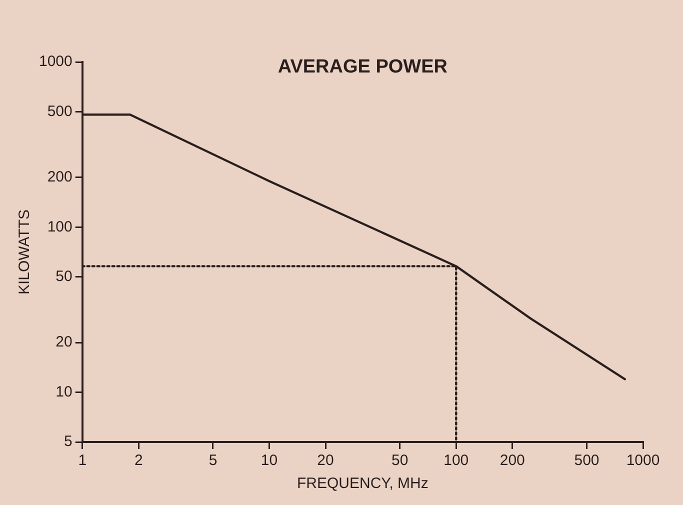  Describe the element at coordinates (55, 61) in the screenshot. I see `y-tick-label: 1000` at that location.